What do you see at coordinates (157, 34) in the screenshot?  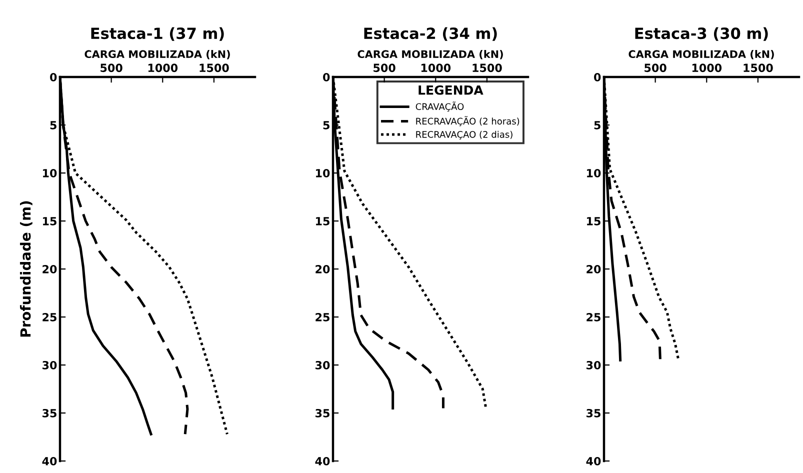 I see `chart-title: Estaca-1 (37 m)` at bounding box center [157, 34].